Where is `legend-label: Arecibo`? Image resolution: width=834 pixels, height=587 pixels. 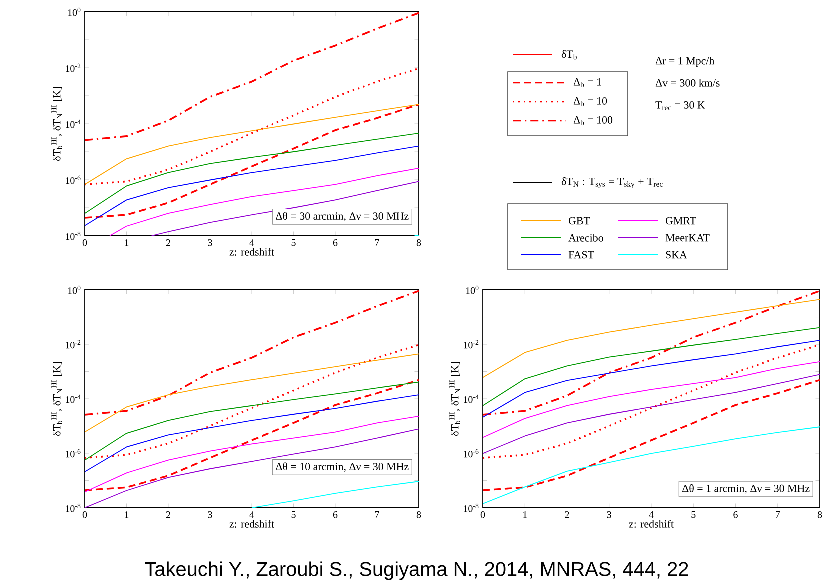
legend-label: Arecibo is located at coordinates (586, 238).